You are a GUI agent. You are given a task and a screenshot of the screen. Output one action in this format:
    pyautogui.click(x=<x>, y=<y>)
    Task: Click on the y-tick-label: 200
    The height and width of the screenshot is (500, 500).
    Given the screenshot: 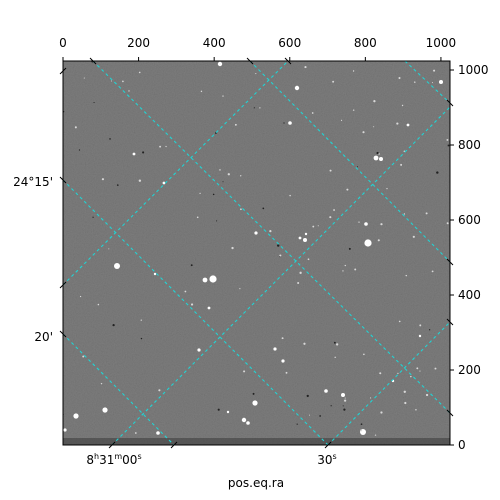 What is the action you would take?
    pyautogui.click(x=469, y=370)
    